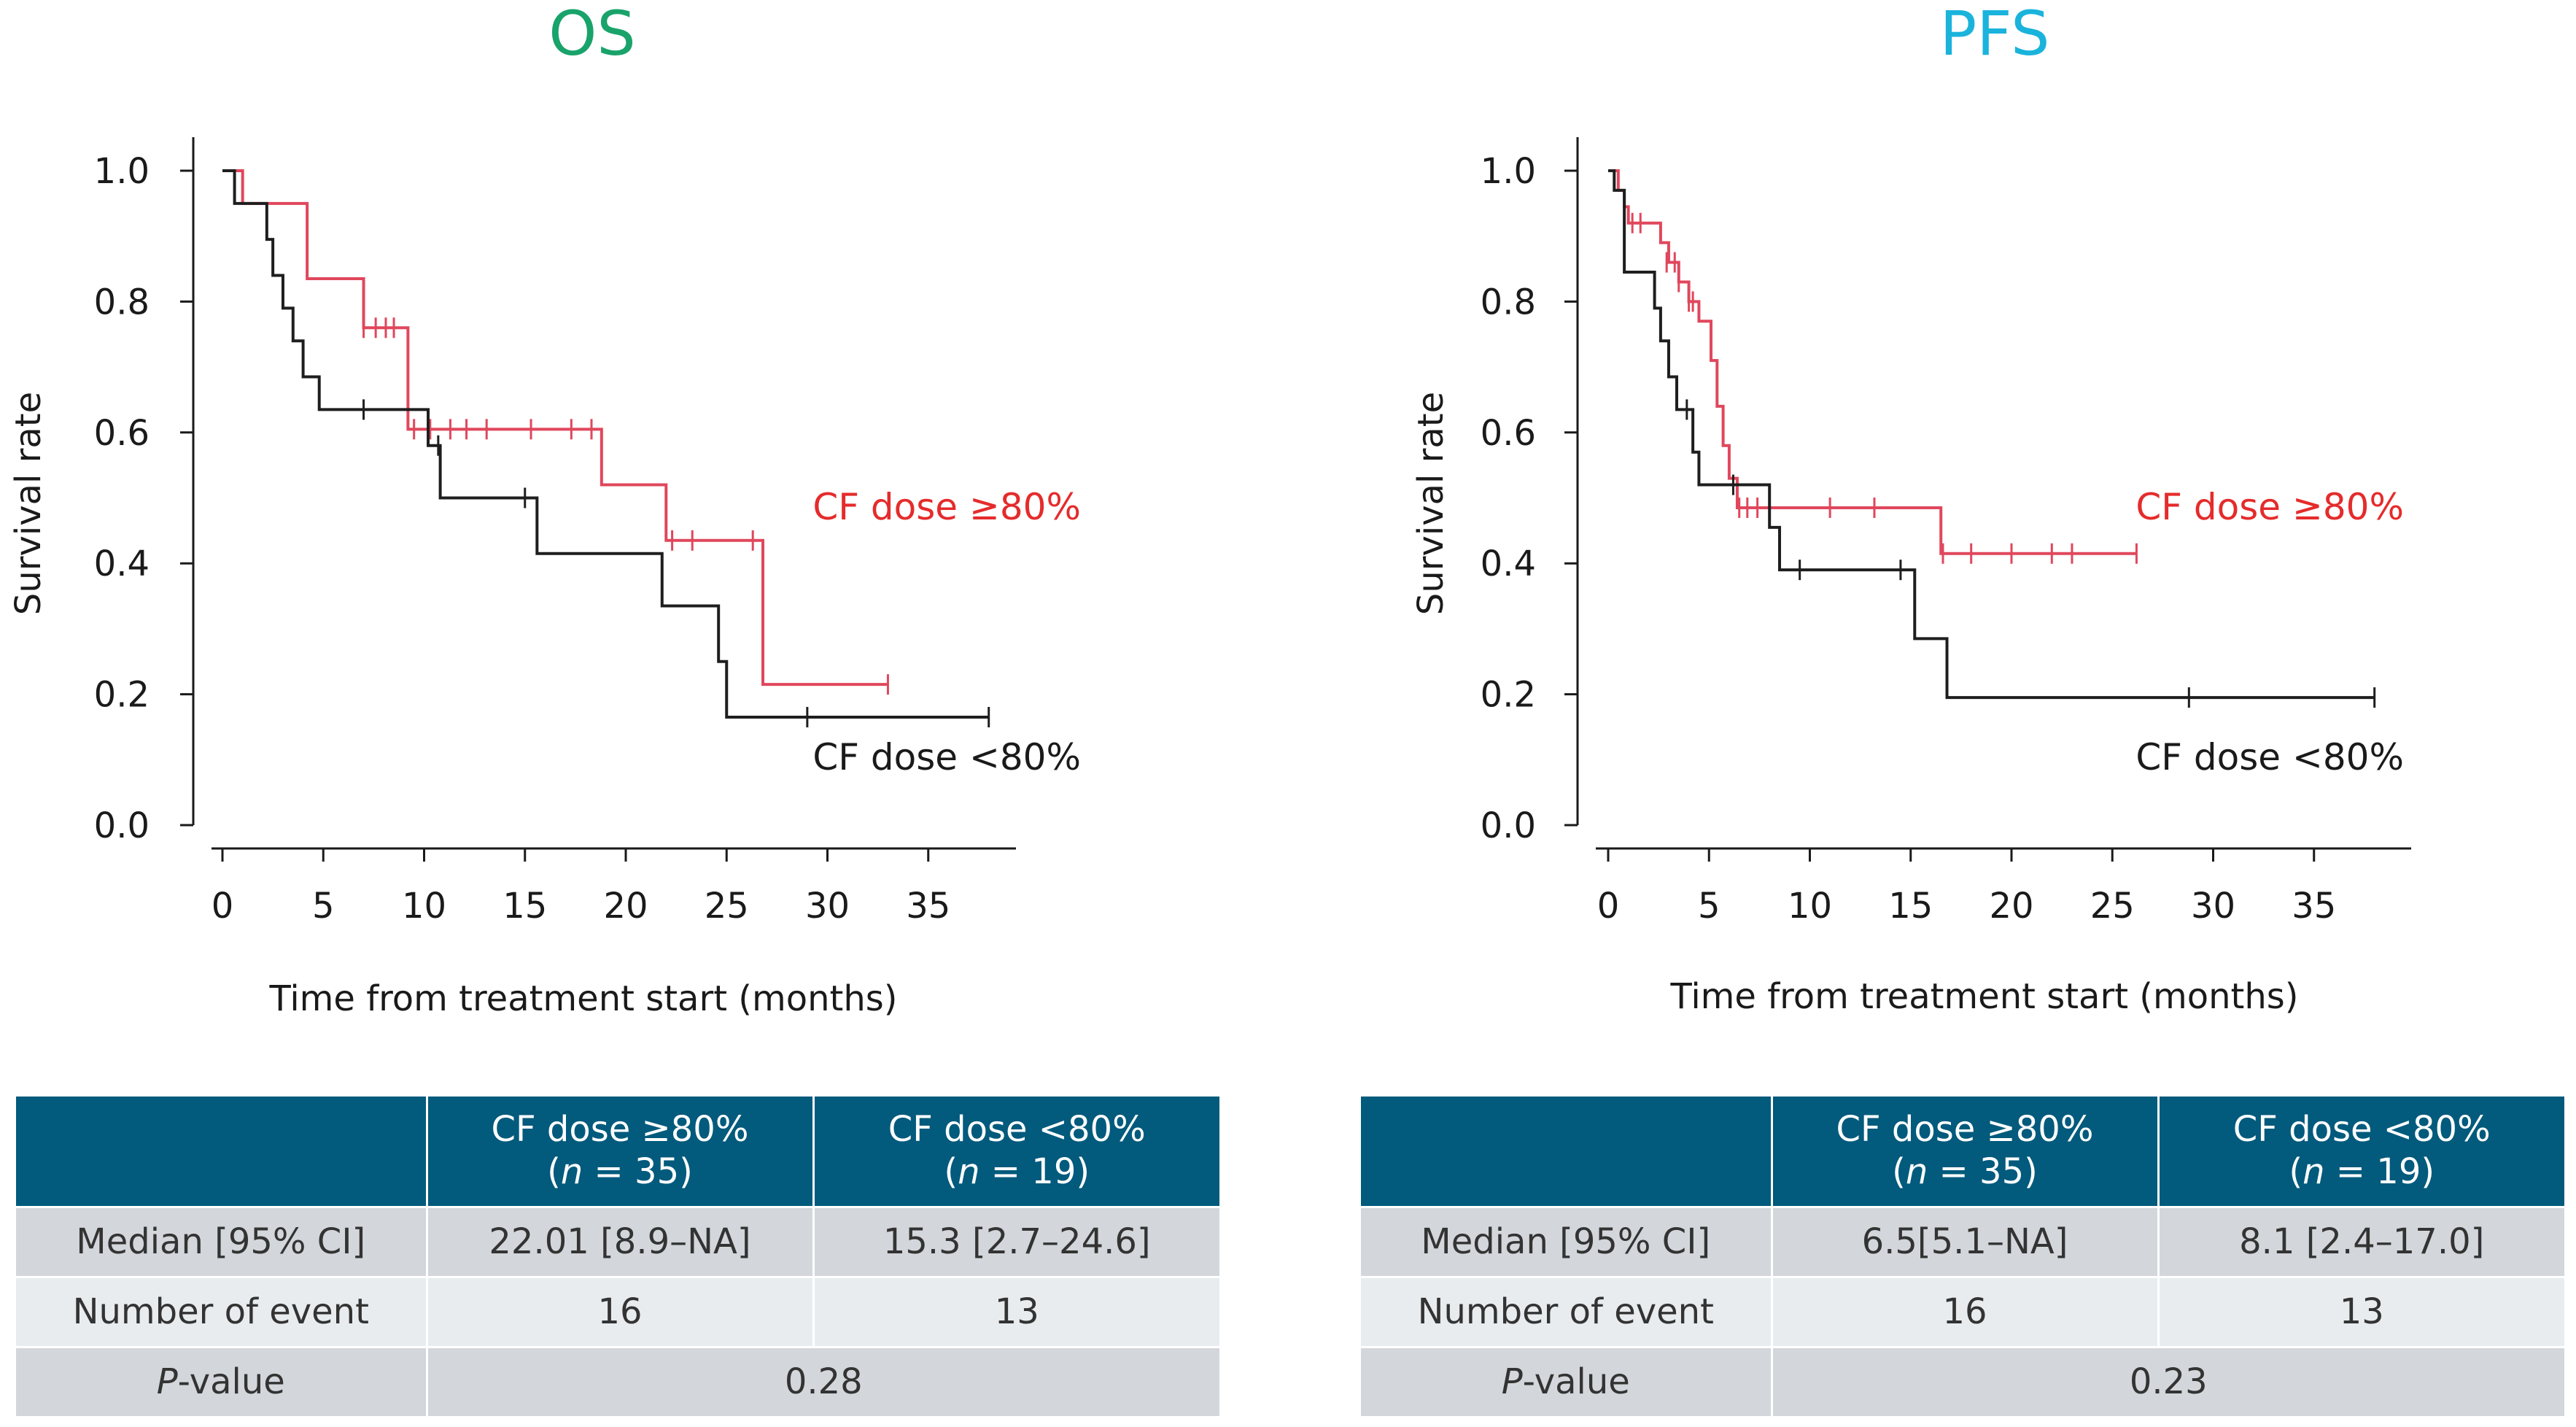 Image resolution: width=2576 pixels, height=1427 pixels. Describe the element at coordinates (29, 504) in the screenshot. I see `os-y-axis-label: Survival rate` at that location.